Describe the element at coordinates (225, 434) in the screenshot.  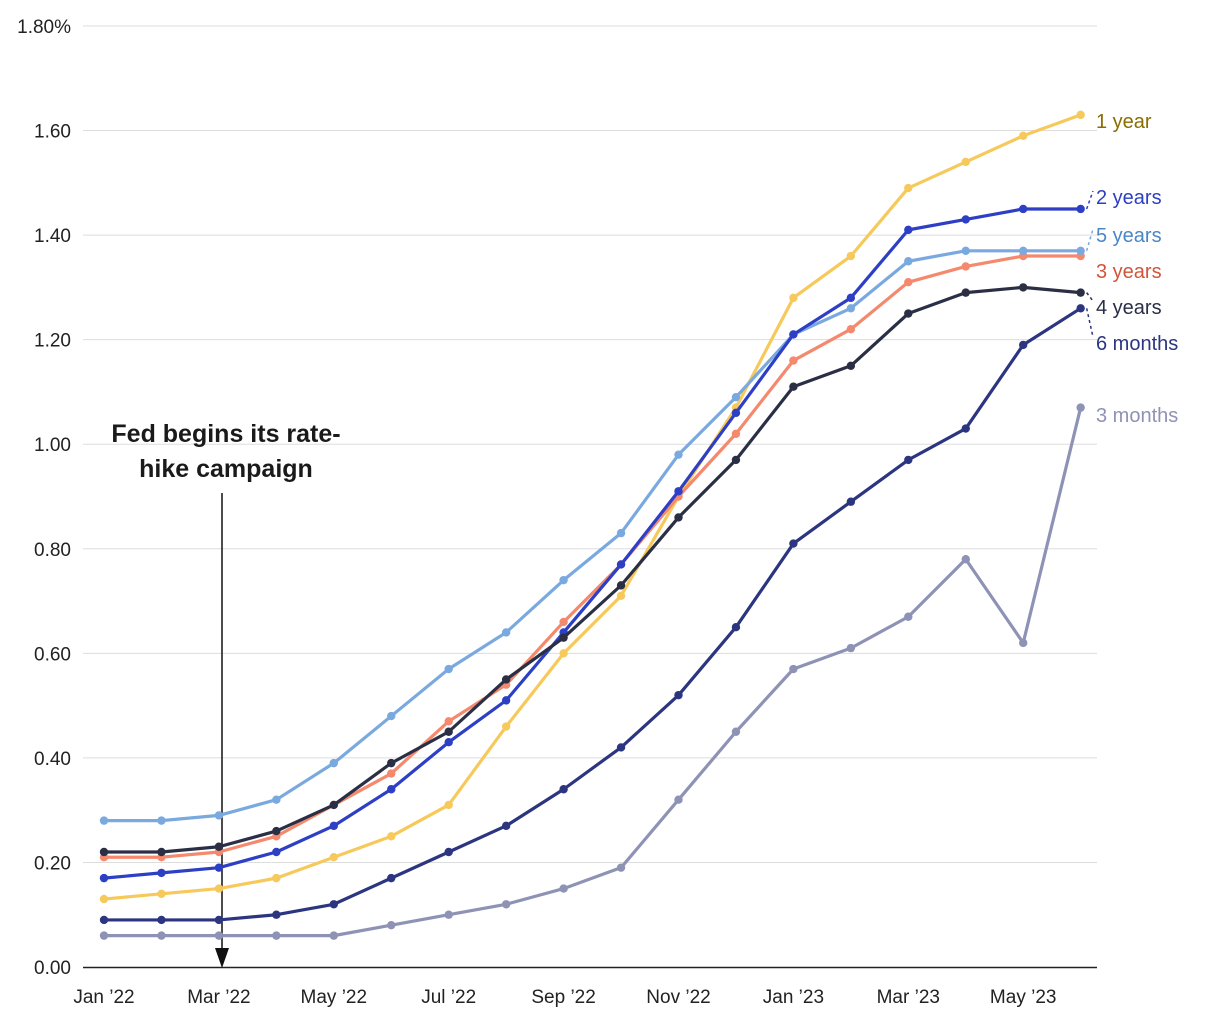
I see `annotation-line-1: Fed begins its rate-` at that location.